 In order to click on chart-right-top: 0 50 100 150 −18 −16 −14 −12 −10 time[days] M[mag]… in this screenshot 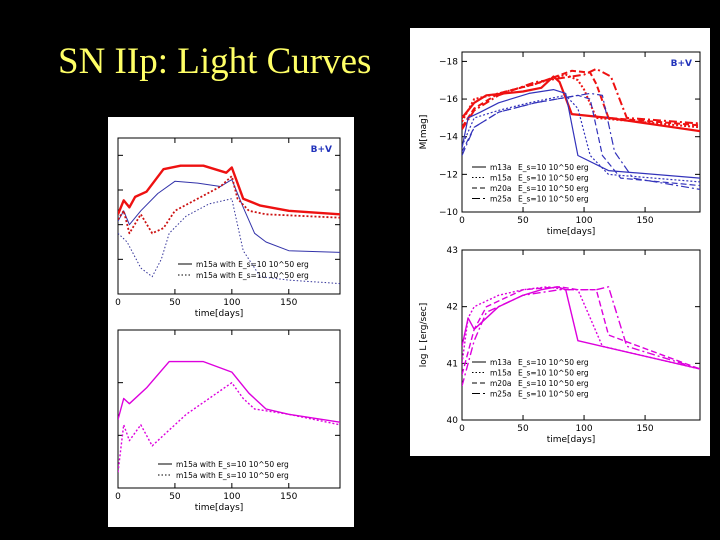, I will do `click(560, 144)`.